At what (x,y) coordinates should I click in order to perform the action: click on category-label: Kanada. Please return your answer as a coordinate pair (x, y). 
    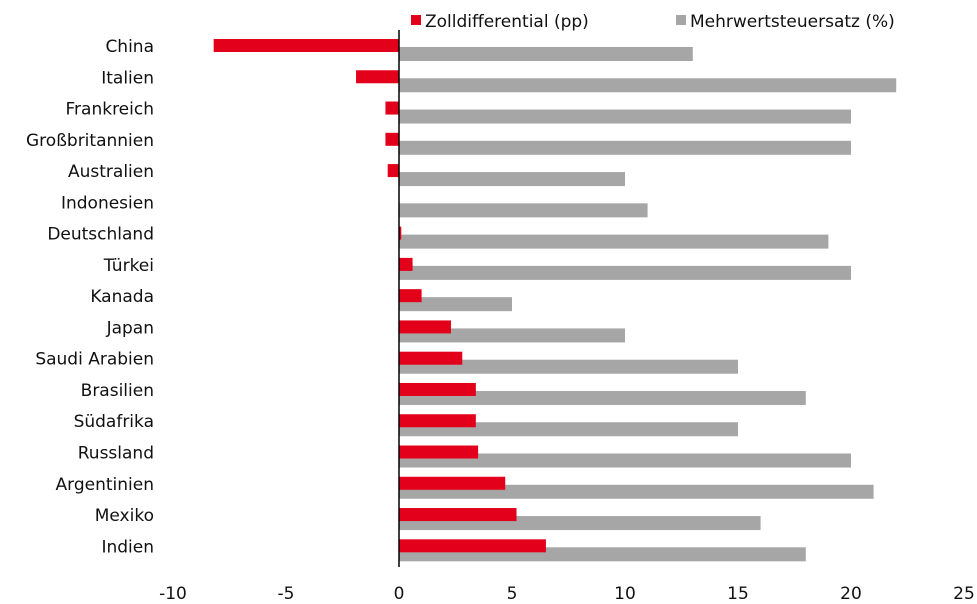
    Looking at the image, I should click on (122, 297).